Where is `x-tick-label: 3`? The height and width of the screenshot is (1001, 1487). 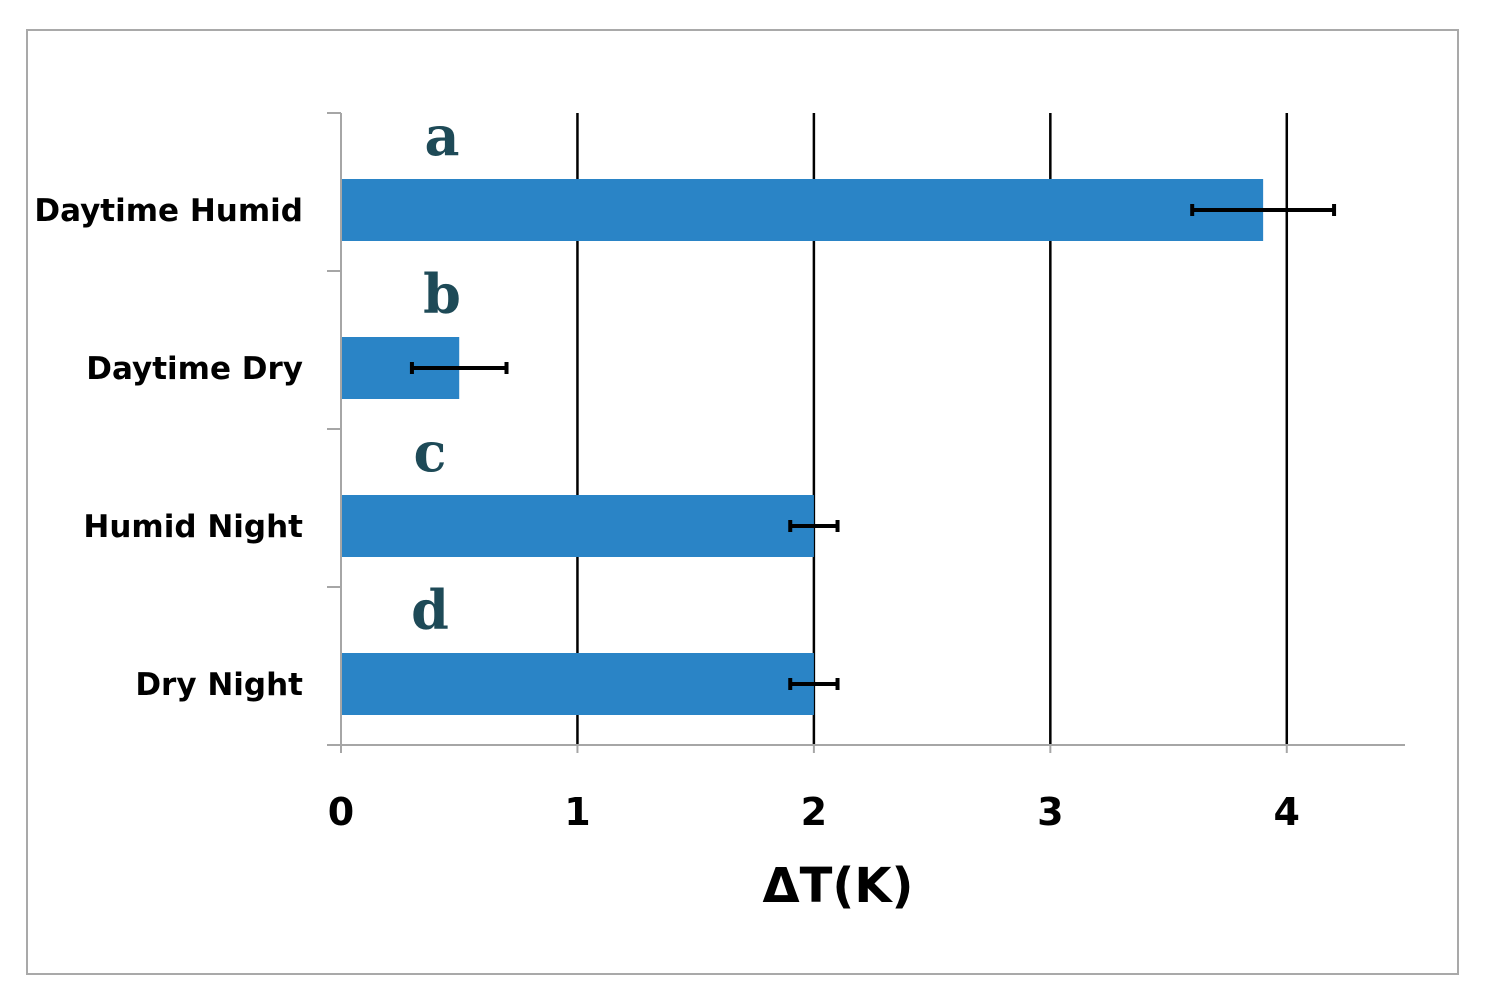 x-tick-label: 3 is located at coordinates (1050, 812).